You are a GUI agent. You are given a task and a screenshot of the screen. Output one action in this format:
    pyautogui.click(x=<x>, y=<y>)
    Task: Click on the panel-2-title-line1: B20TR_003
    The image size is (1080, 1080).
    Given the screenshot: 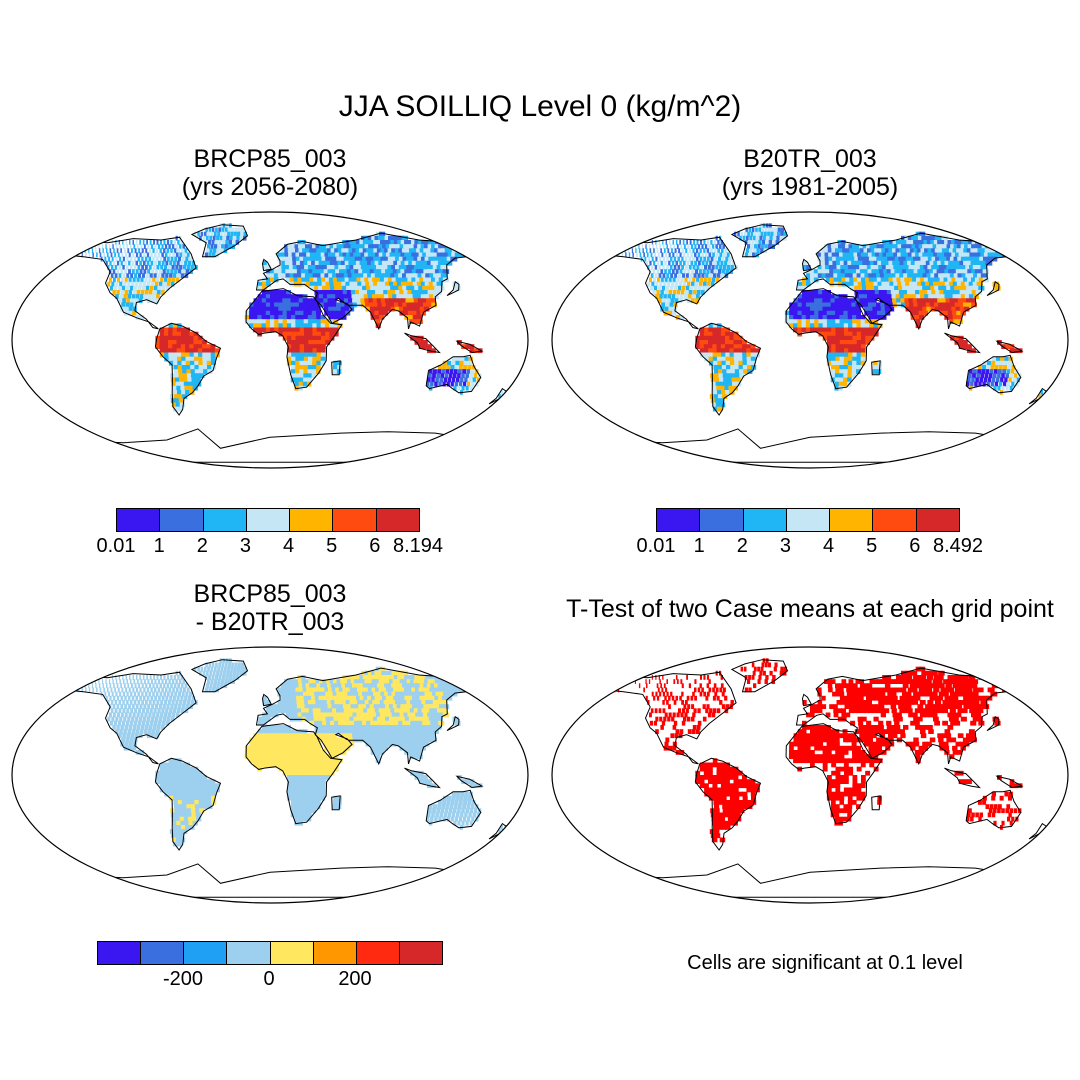 What is the action you would take?
    pyautogui.click(x=810, y=159)
    